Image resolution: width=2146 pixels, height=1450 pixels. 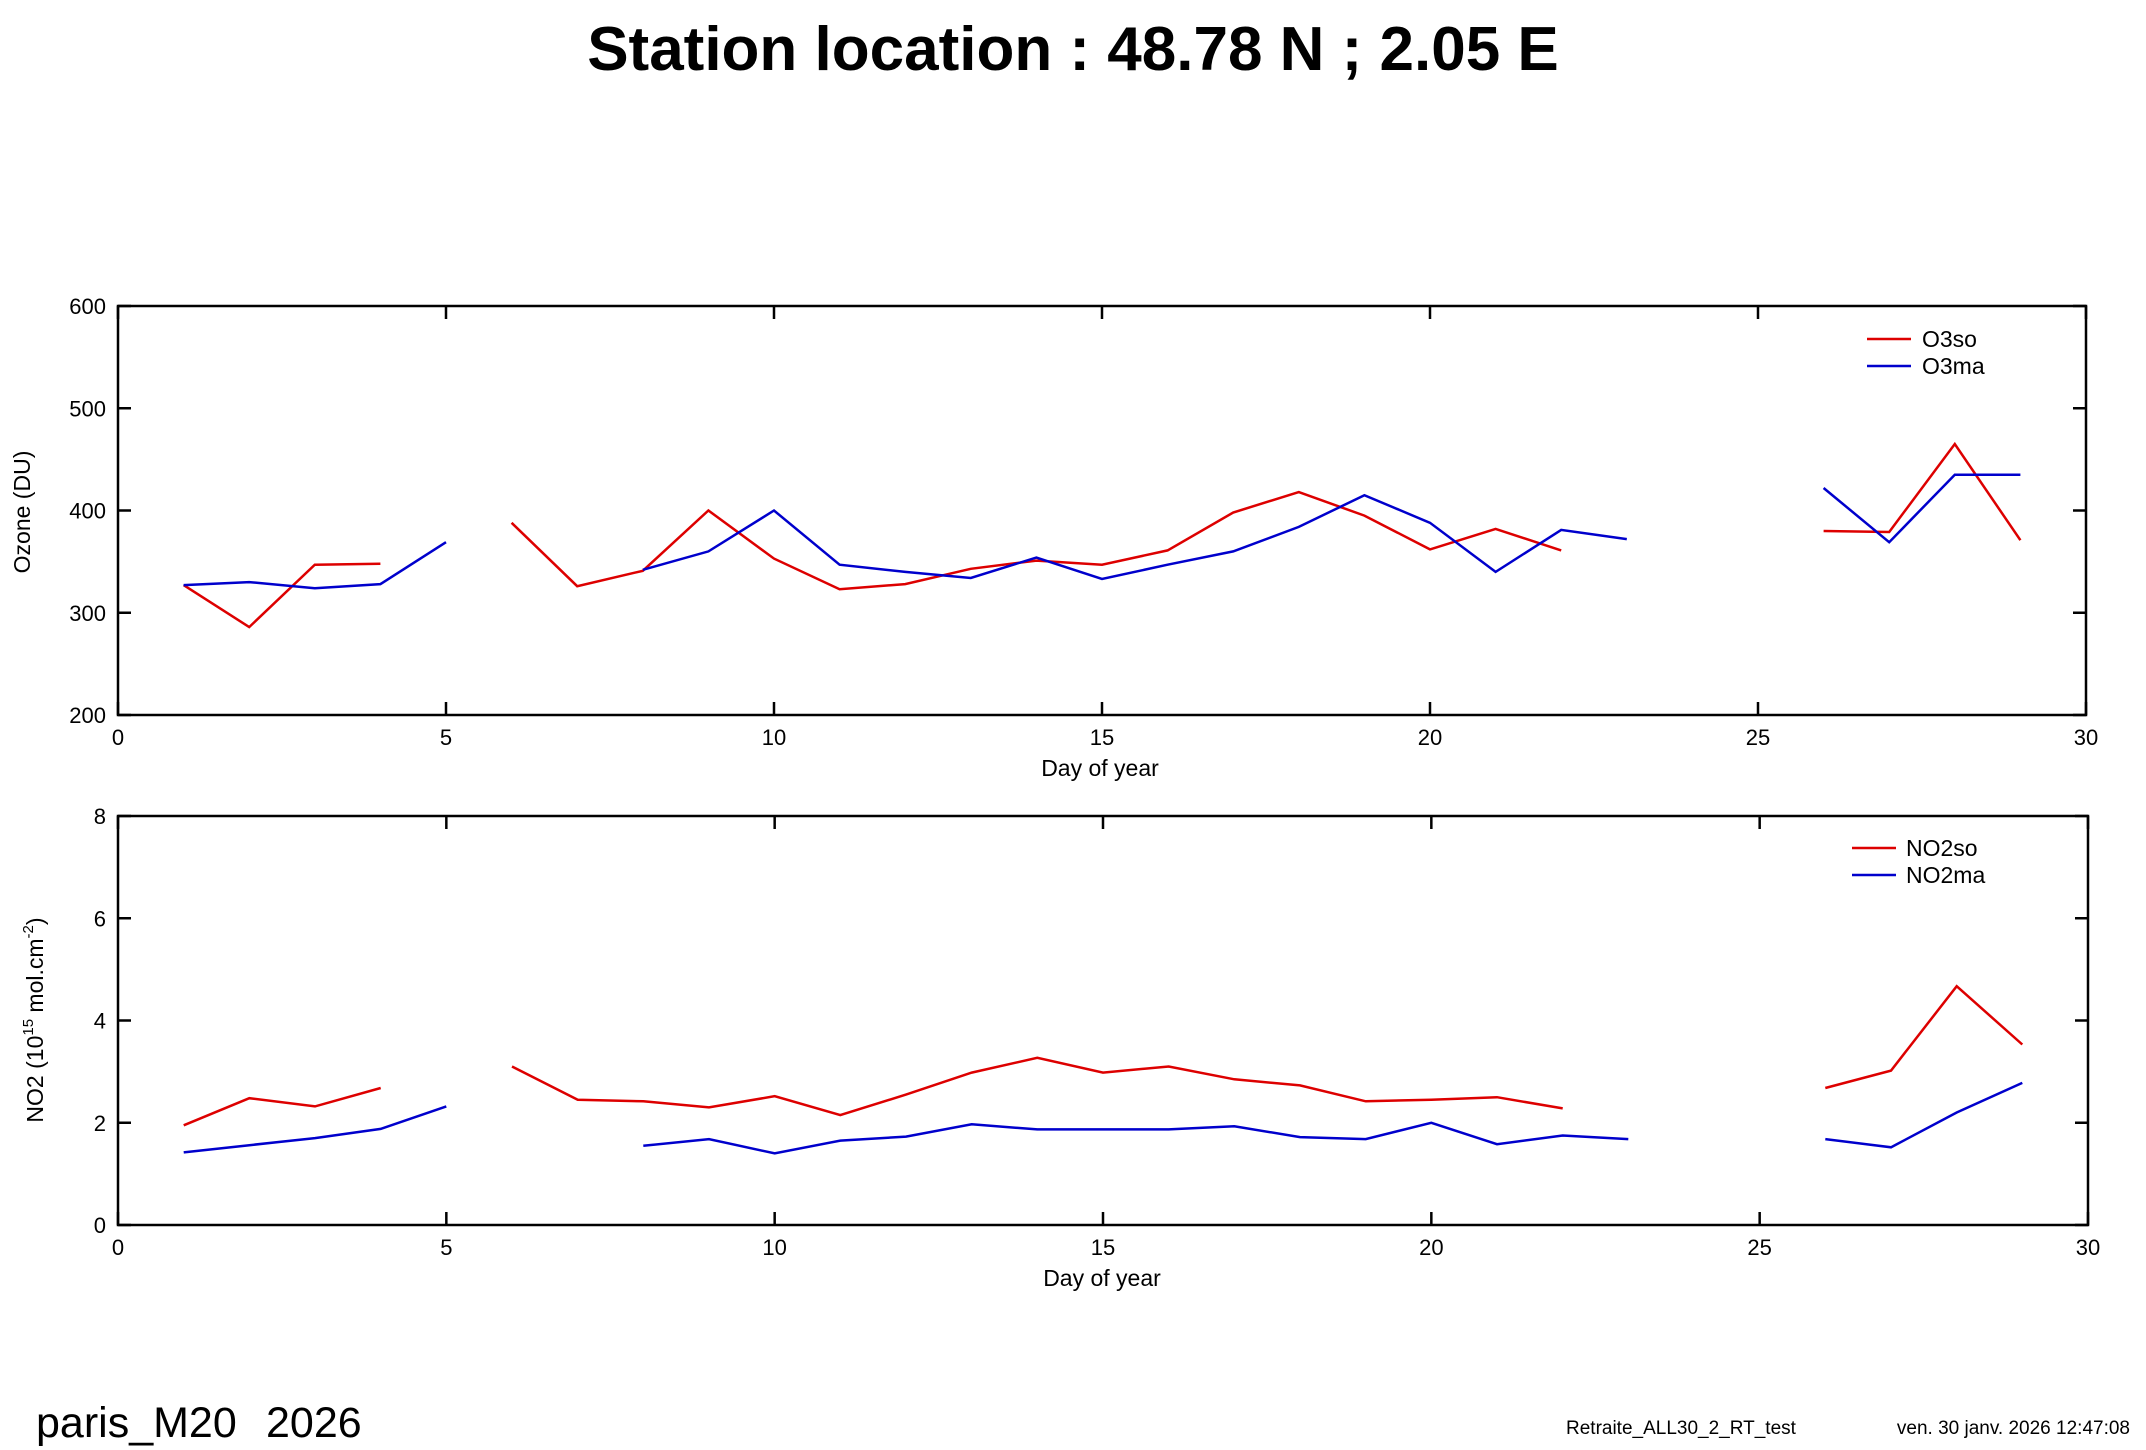 What do you see at coordinates (118, 737) in the screenshot?
I see `ozone-x-tick-label: 0` at bounding box center [118, 737].